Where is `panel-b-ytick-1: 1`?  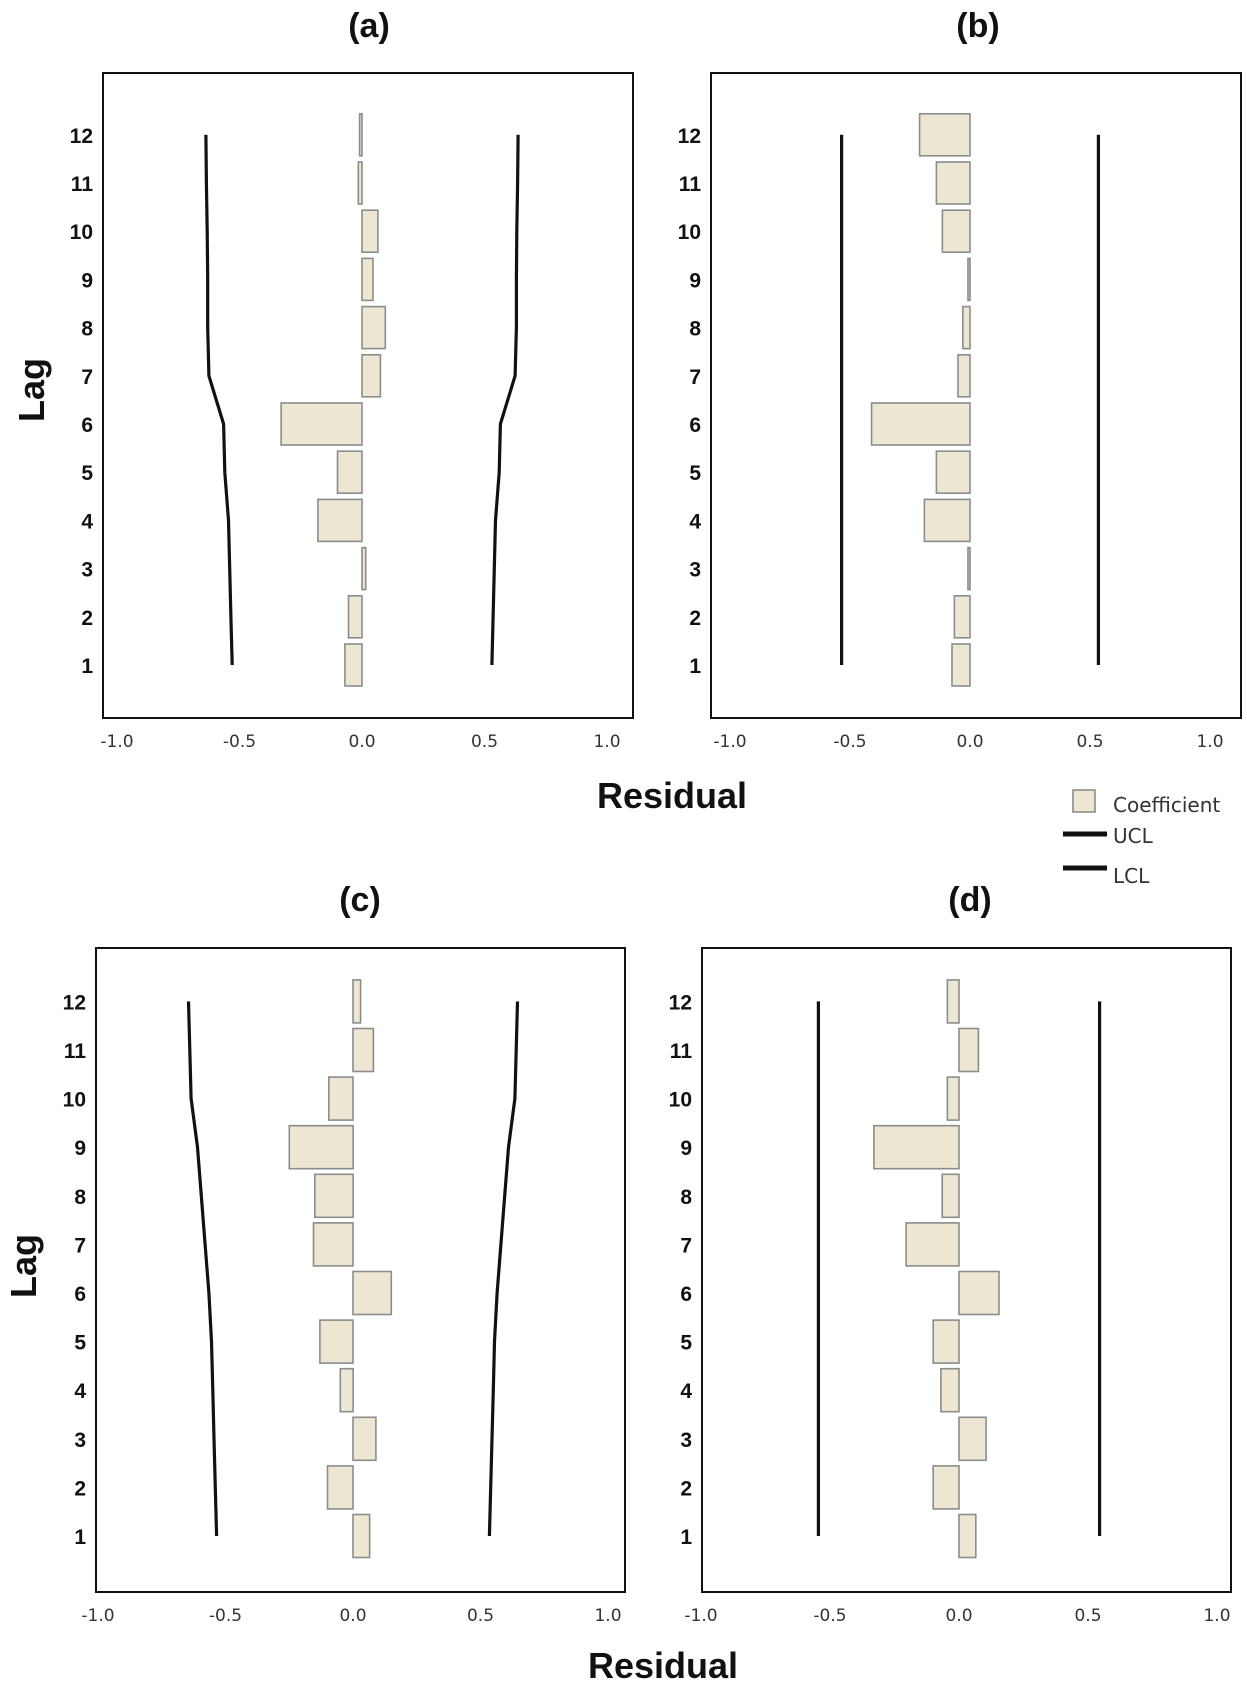 panel-b-ytick-1: 1 is located at coordinates (695, 666).